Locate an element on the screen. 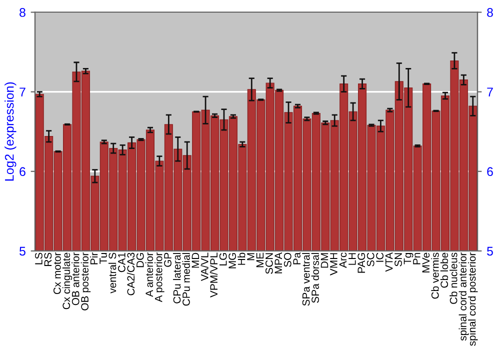 The height and width of the screenshot is (350, 500). x-tick-label: Cb nucleus is located at coordinates (454, 278).